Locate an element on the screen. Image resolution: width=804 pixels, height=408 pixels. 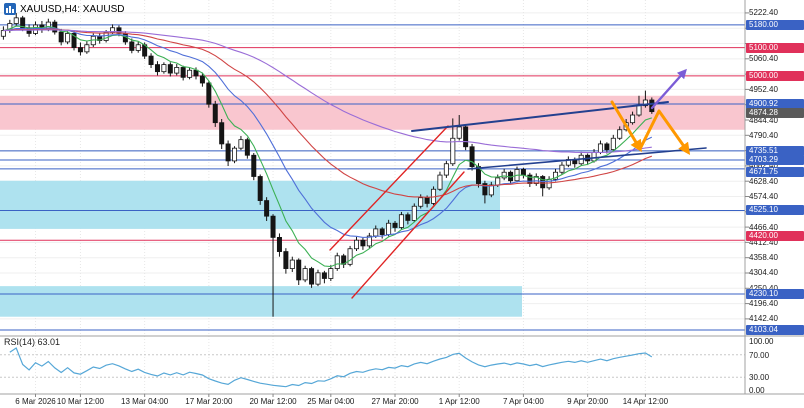
arrows-layer is located at coordinates (650, 111).